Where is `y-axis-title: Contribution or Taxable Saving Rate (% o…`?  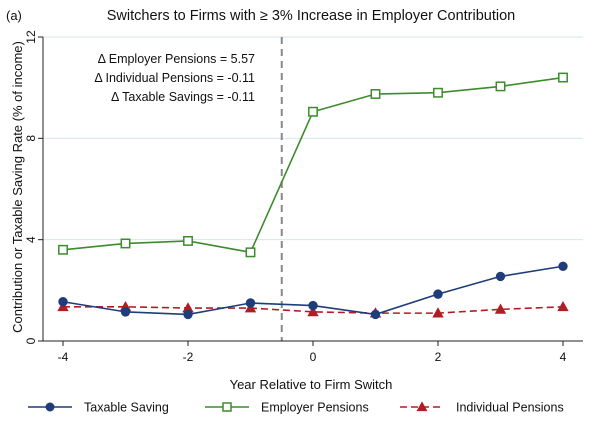 y-axis-title: Contribution or Taxable Saving Rate (% o… is located at coordinates (17, 187).